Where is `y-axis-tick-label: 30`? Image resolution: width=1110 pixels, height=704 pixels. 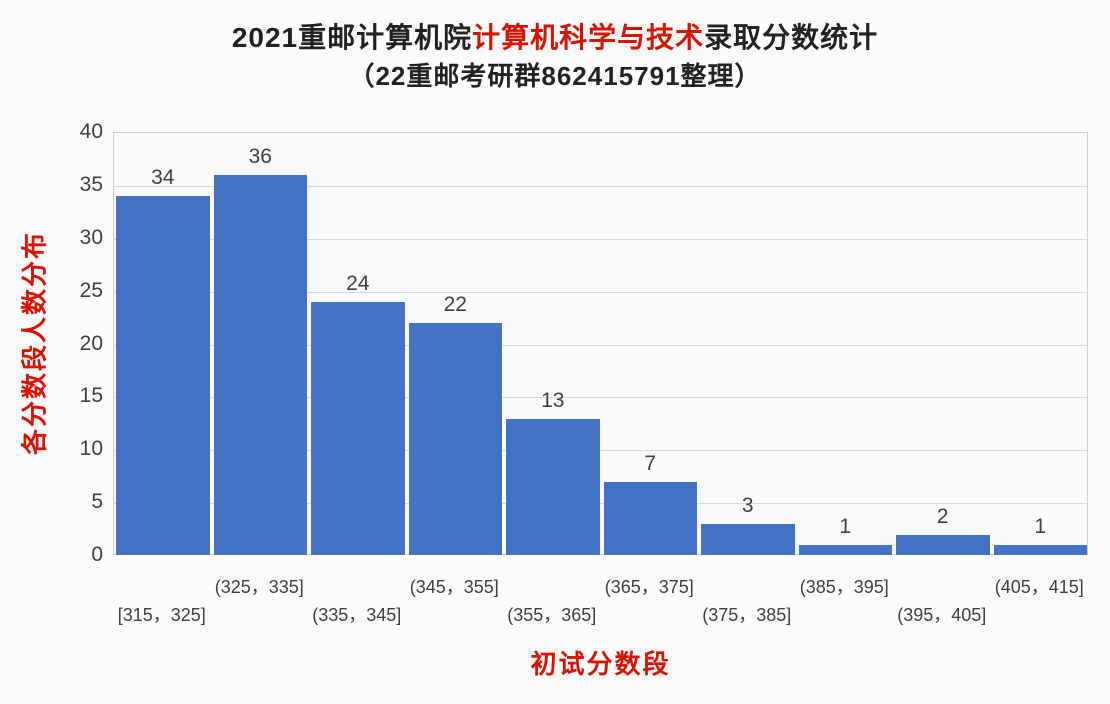 y-axis-tick-label: 30 is located at coordinates (91, 237).